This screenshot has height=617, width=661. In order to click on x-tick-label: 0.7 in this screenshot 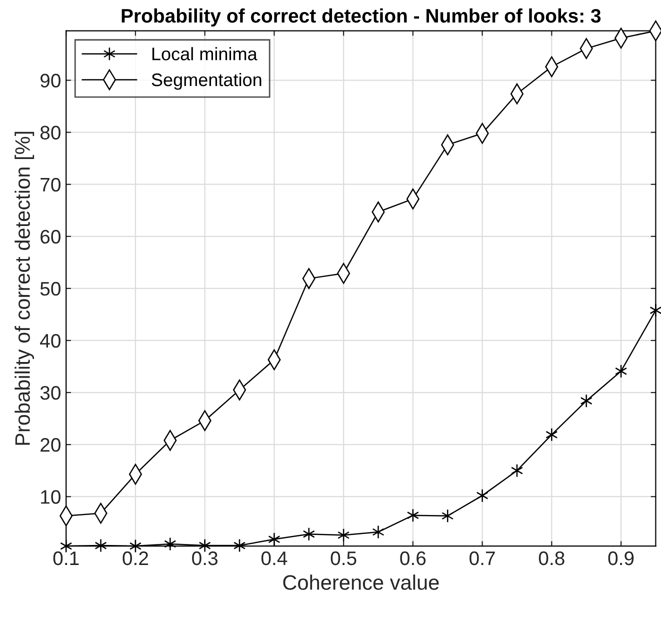, I will do `click(482, 558)`.